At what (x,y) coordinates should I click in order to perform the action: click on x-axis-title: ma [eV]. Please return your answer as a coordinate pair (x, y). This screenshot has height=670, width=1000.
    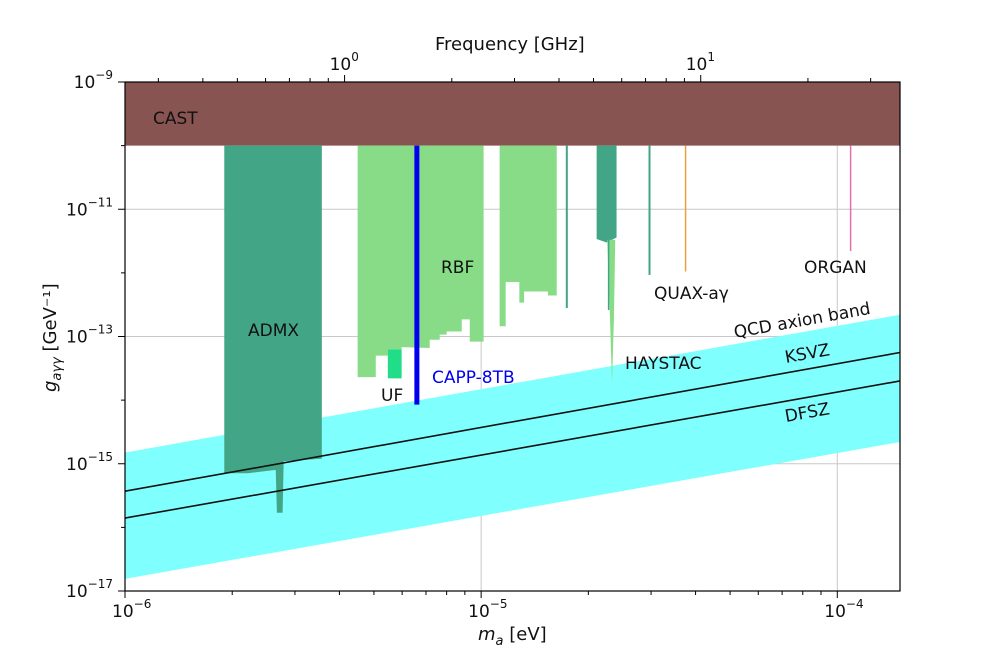
    Looking at the image, I should click on (512, 636).